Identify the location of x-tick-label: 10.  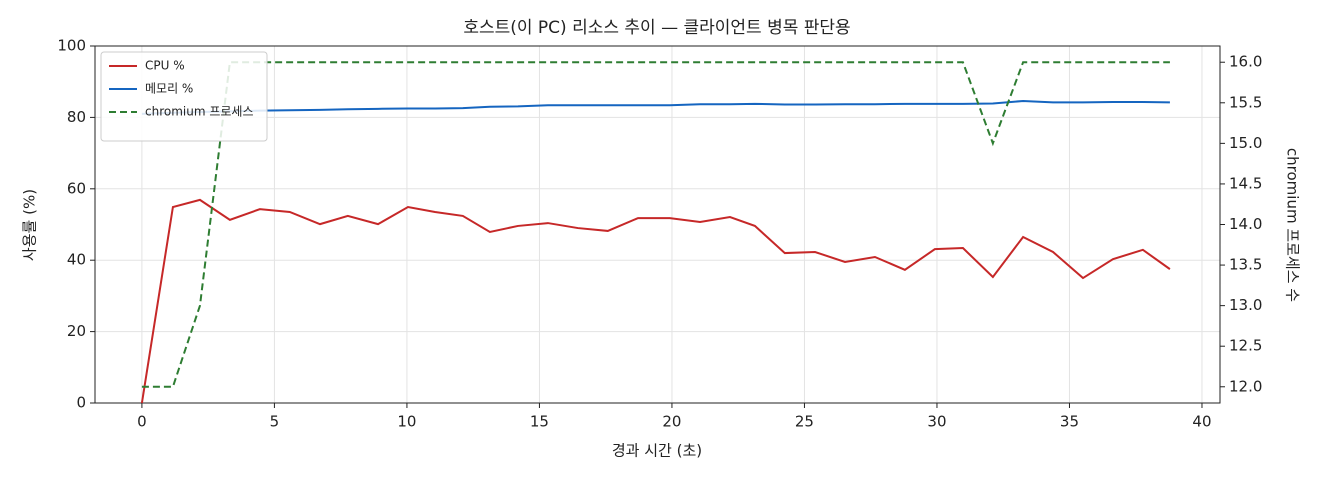
(406, 422).